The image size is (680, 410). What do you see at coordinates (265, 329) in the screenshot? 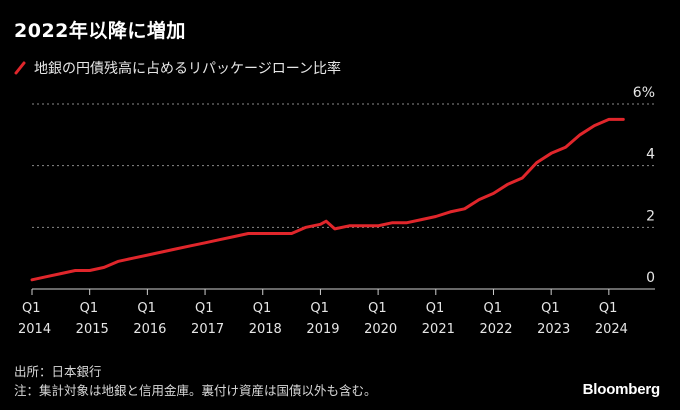
I see `x-tick-label-year: 2018` at bounding box center [265, 329].